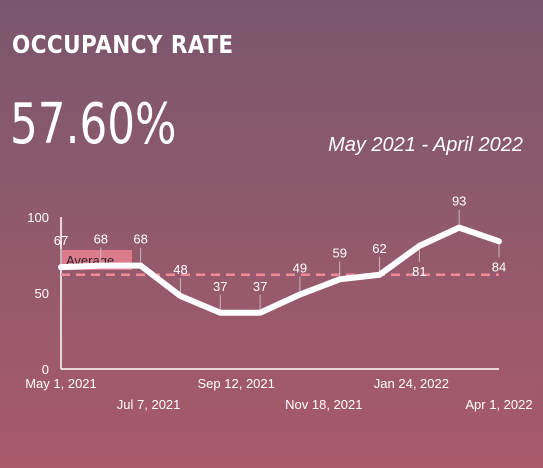 The width and height of the screenshot is (543, 468). Describe the element at coordinates (339, 252) in the screenshot. I see `data-label: 59` at that location.